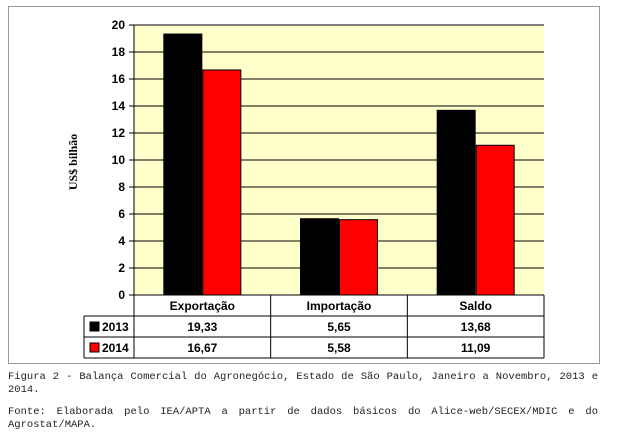 Image resolution: width=626 pixels, height=443 pixels. Describe the element at coordinates (94, 326) in the screenshot. I see `legend-swatch-2013` at that location.